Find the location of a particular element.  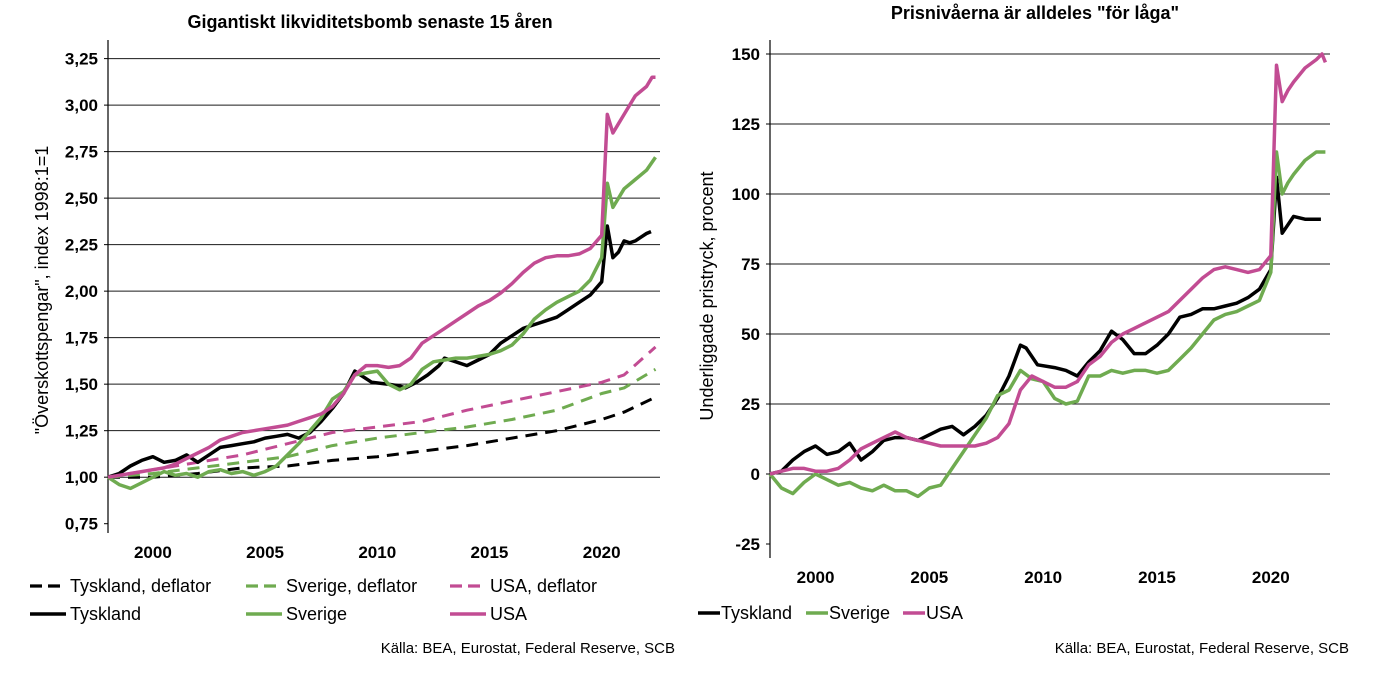

legend-item-usa-deflator: USA, deflator is located at coordinates (523, 586).